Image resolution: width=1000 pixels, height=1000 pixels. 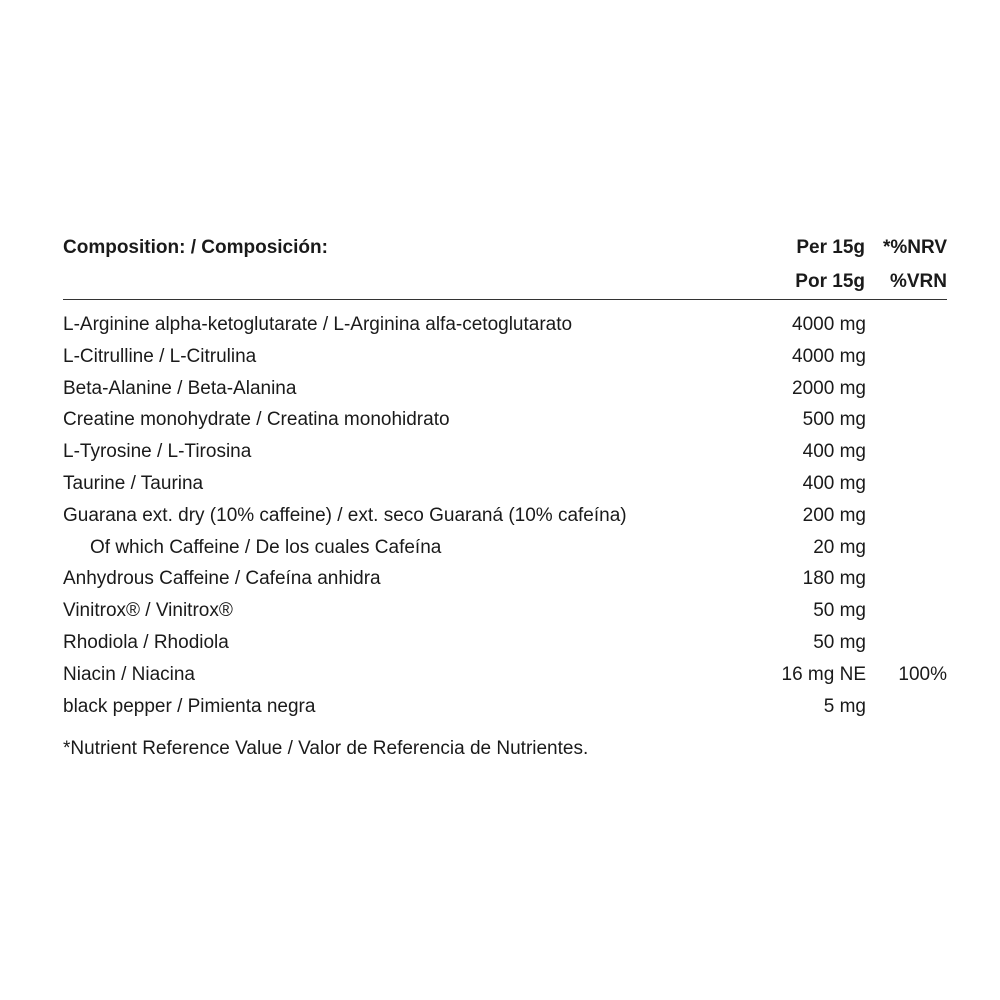 I want to click on divider, so click(x=505, y=299).